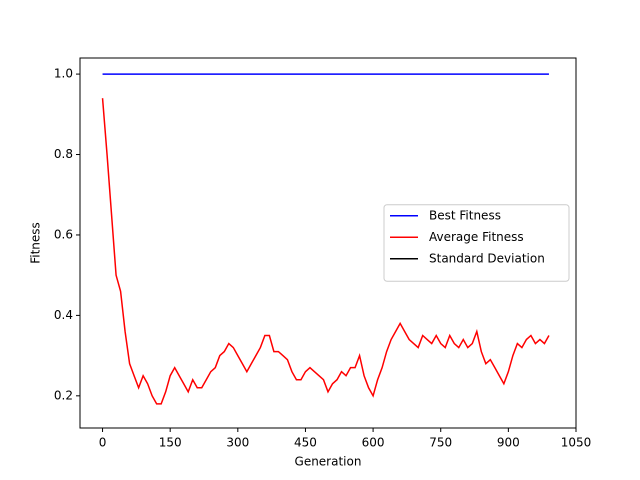 This screenshot has height=480, width=640. Describe the element at coordinates (63, 395) in the screenshot. I see `y-tick-label: 0.2` at that location.